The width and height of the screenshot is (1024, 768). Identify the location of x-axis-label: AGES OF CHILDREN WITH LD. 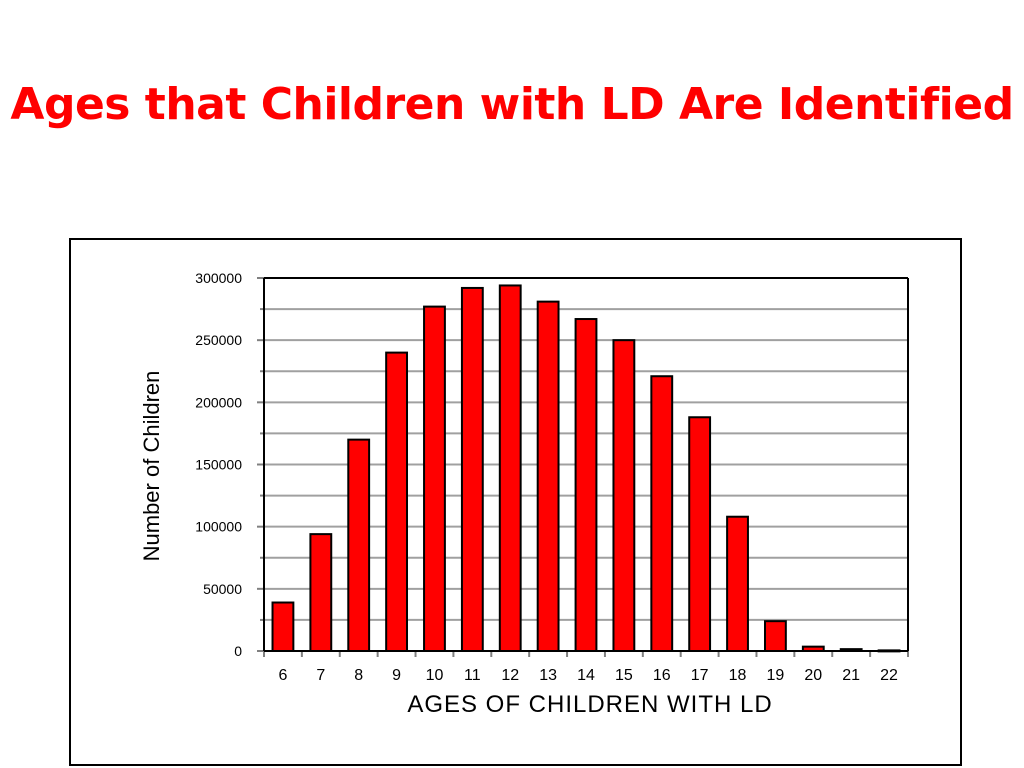
(589, 704).